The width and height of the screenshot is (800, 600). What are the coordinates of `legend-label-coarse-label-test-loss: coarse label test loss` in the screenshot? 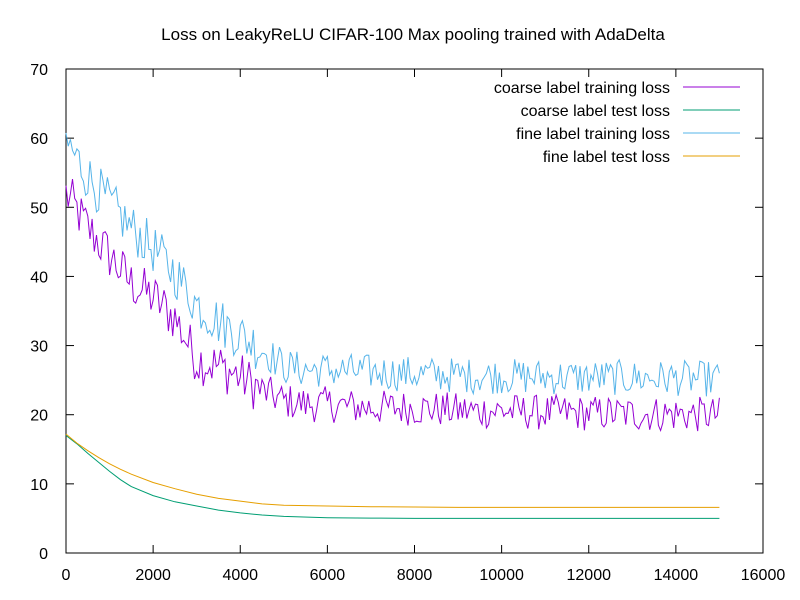 It's located at (595, 111).